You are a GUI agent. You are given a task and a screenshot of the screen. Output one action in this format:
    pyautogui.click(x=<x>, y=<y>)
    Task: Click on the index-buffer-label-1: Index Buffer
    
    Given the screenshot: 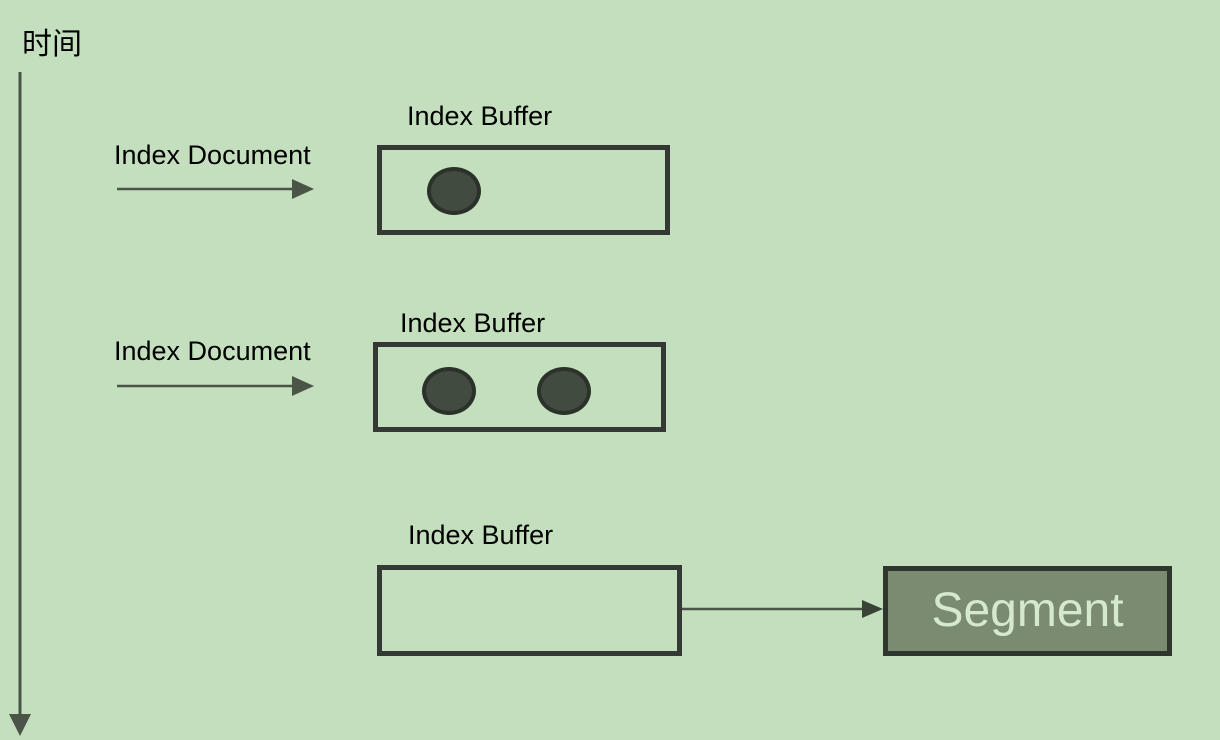 What is the action you would take?
    pyautogui.click(x=480, y=116)
    